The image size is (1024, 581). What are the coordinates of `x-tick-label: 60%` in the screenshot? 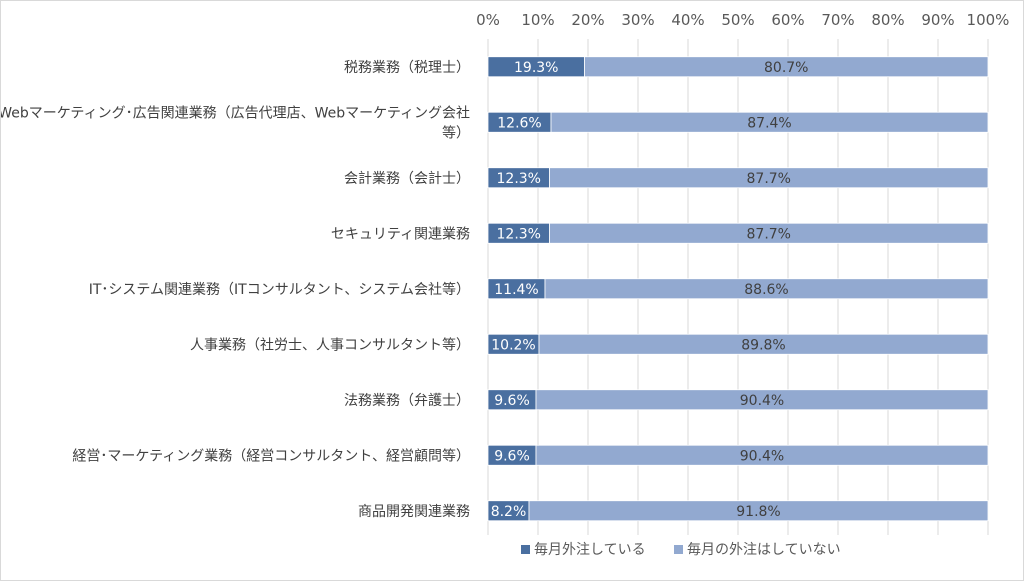 It's located at (787, 20).